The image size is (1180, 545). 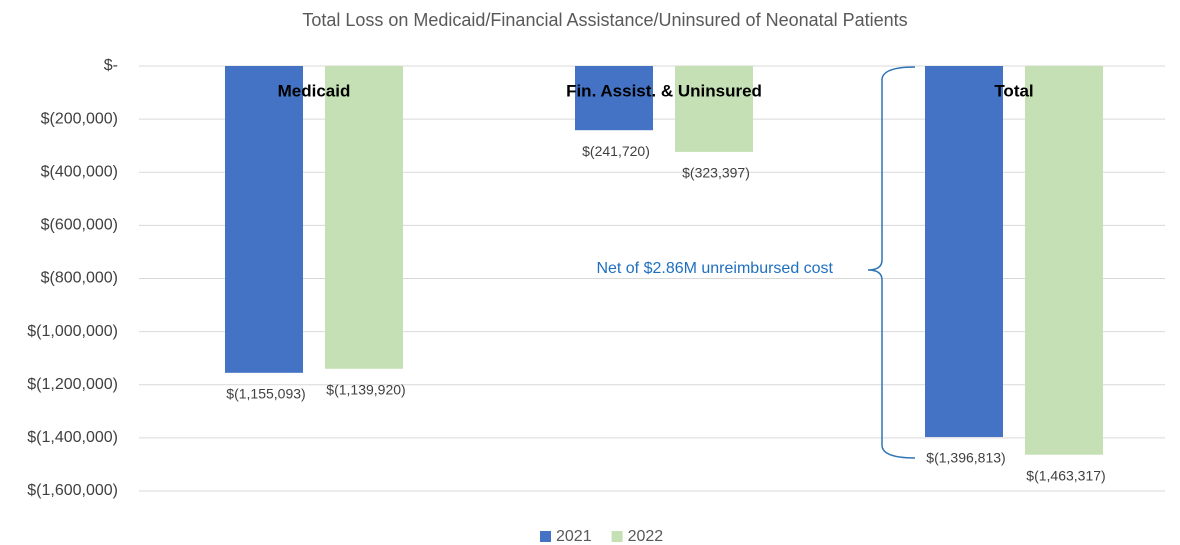 I want to click on value-label: $(323,397), so click(x=716, y=173).